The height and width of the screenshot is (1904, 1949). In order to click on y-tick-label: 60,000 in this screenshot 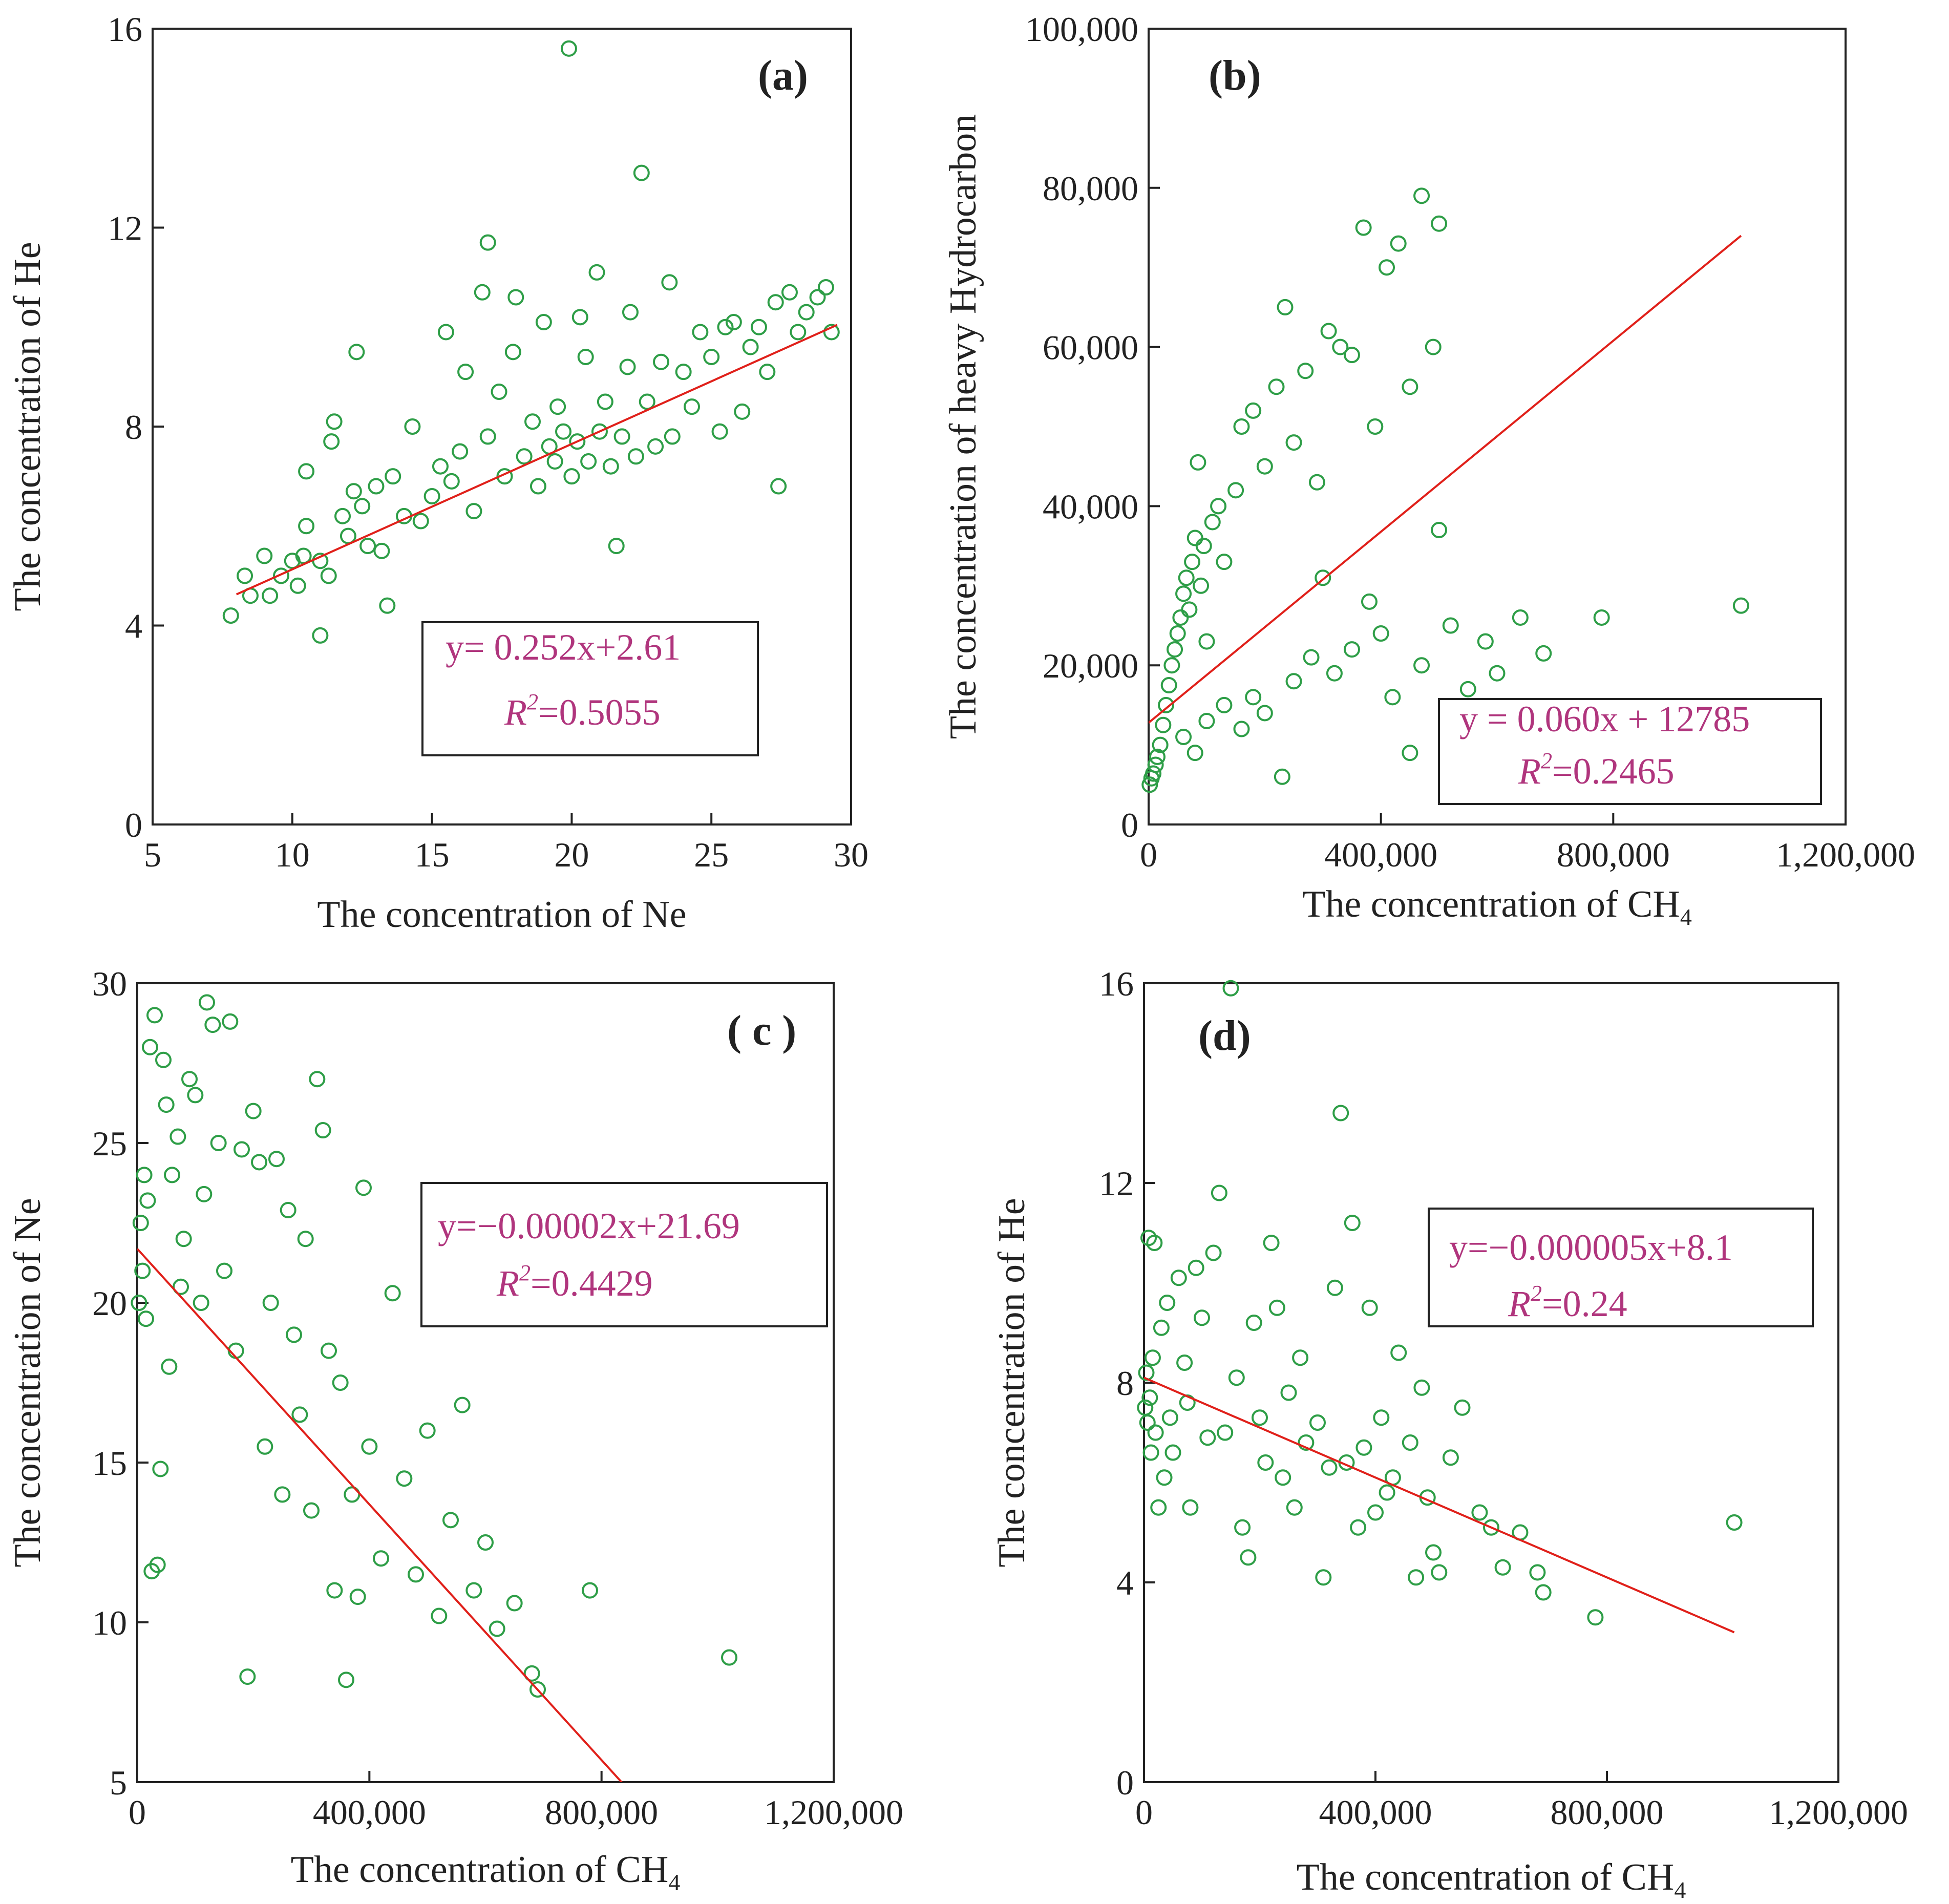, I will do `click(1090, 347)`.